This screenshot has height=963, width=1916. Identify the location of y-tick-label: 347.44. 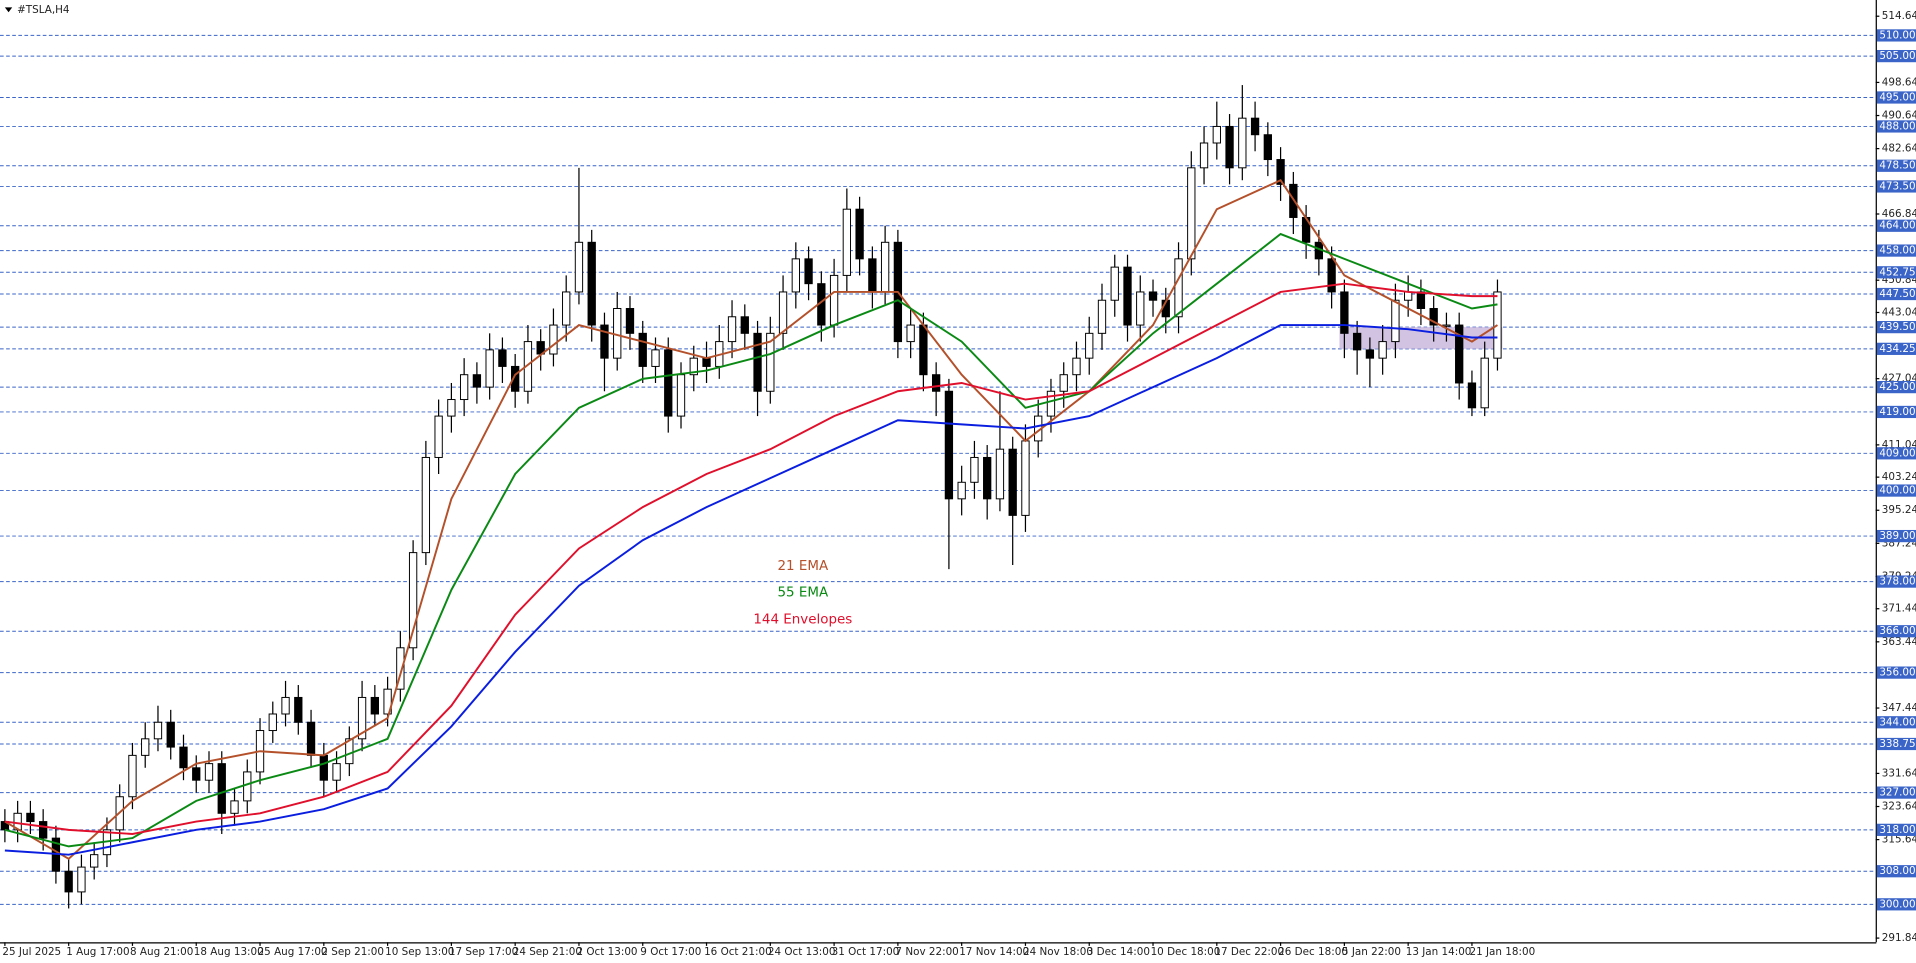
(1899, 708).